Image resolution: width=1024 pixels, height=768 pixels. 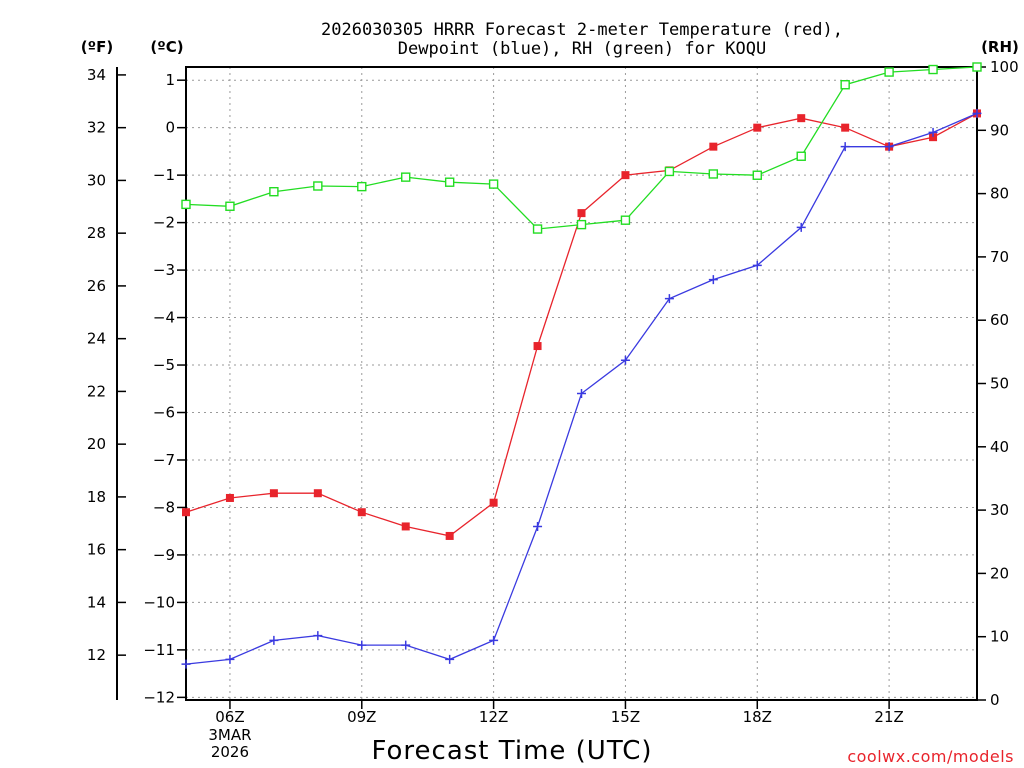 What do you see at coordinates (1000, 47) in the screenshot?
I see `rh-unit-label: (RH)` at bounding box center [1000, 47].